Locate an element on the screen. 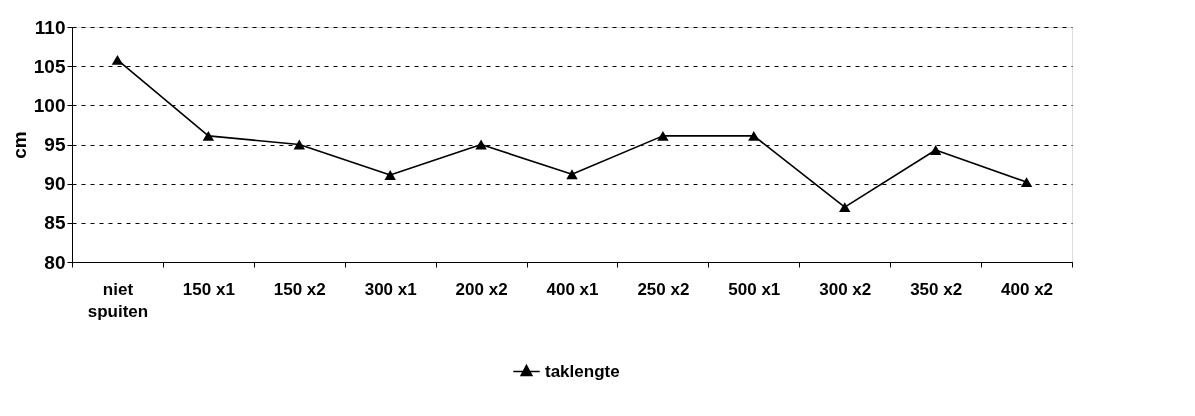 This screenshot has height=416, width=1195. y-tick-label: 110 is located at coordinates (50, 27).